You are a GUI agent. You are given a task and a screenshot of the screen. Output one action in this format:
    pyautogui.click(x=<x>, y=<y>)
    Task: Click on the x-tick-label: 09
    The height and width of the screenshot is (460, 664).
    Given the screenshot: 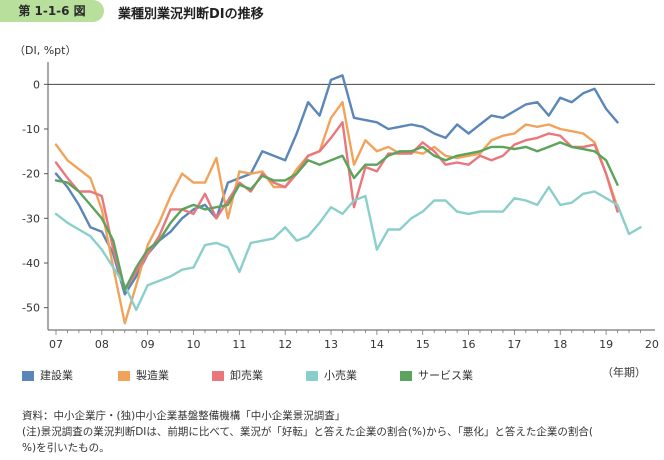 What is the action you would take?
    pyautogui.click(x=148, y=344)
    